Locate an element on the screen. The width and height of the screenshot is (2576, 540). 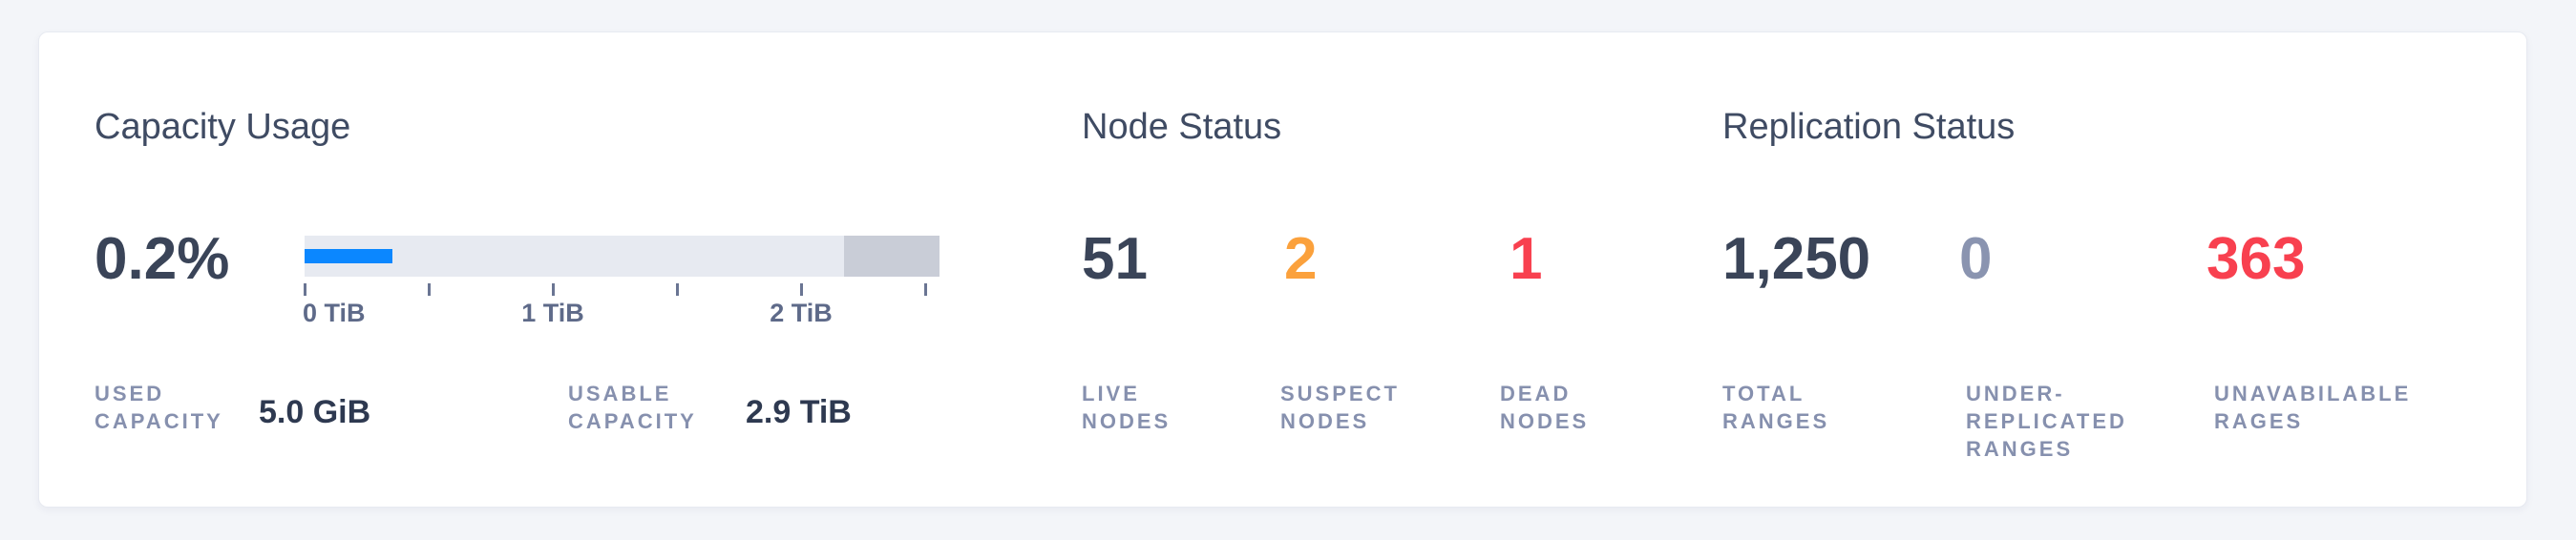
capacity-bar-reserved-segment is located at coordinates (892, 256).